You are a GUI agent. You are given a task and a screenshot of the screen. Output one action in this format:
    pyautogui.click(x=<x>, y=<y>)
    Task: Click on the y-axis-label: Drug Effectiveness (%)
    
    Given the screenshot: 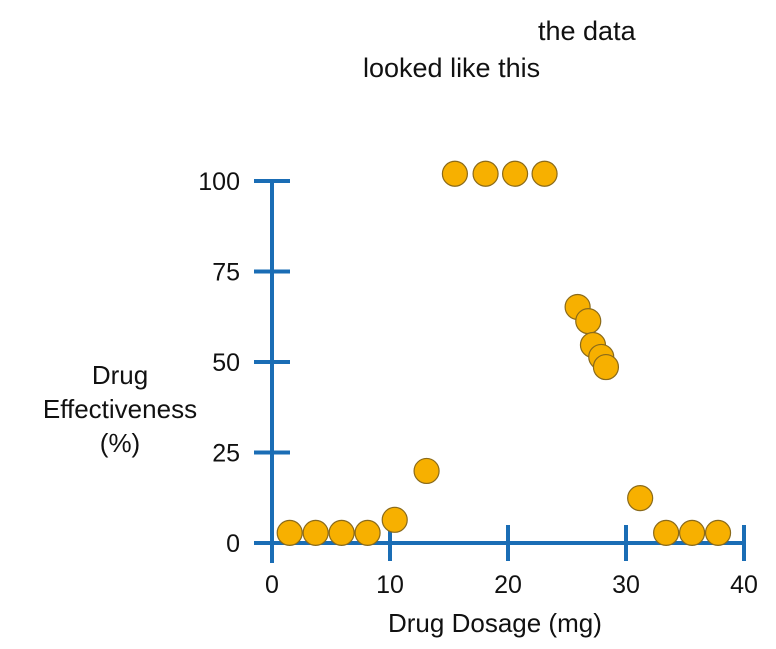 What is the action you would take?
    pyautogui.click(x=120, y=409)
    